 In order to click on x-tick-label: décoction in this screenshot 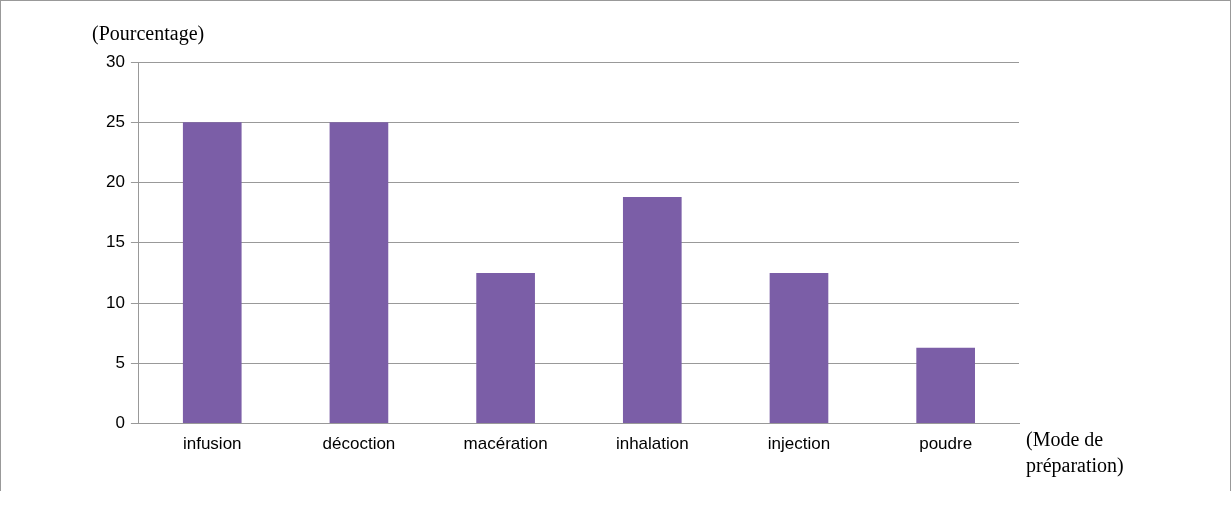, I will do `click(359, 444)`.